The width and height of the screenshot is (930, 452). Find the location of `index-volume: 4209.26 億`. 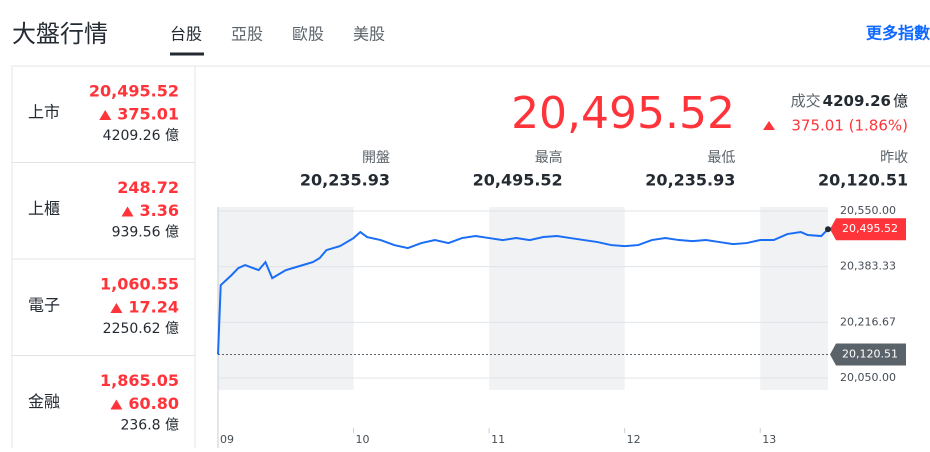

index-volume: 4209.26 億 is located at coordinates (141, 136).